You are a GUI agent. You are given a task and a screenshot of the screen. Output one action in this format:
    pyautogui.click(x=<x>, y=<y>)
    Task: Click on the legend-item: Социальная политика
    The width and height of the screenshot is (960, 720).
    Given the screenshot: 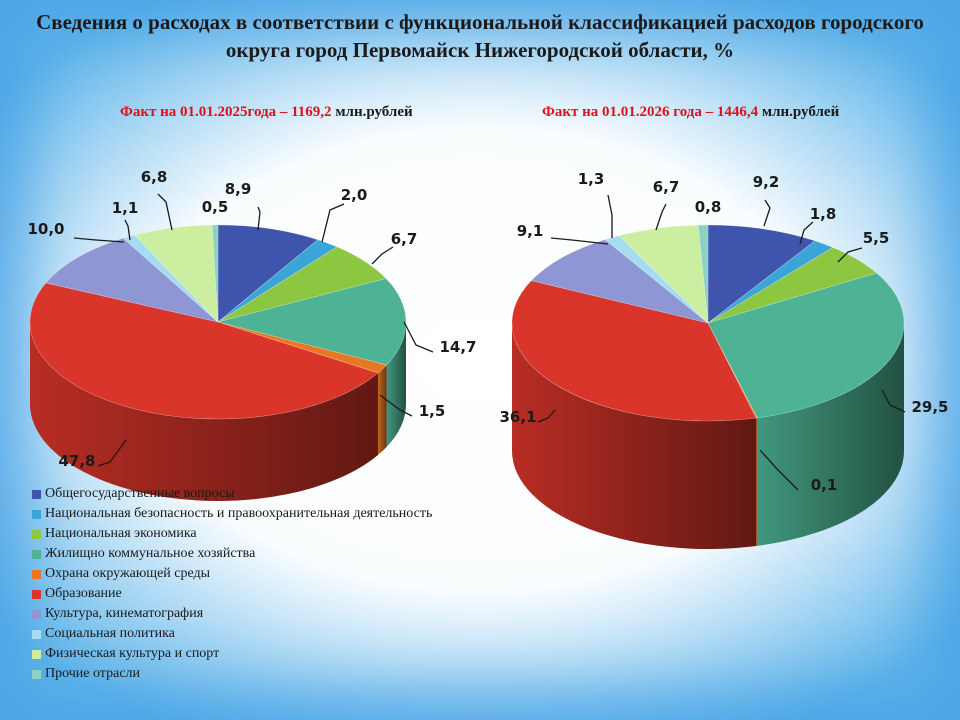 What is the action you would take?
    pyautogui.click(x=232, y=634)
    